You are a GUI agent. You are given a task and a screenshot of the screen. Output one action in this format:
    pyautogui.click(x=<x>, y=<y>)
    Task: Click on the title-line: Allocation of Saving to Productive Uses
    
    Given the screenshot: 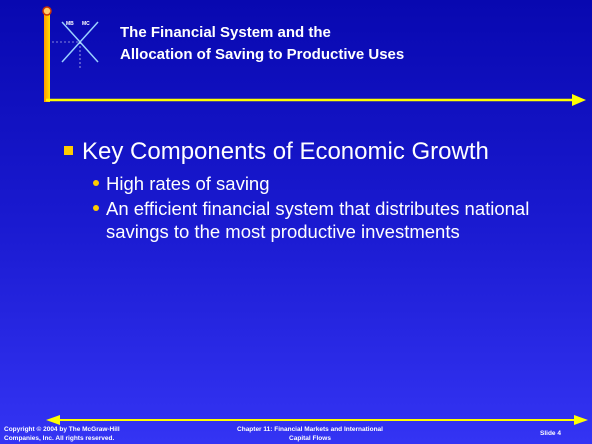 What is the action you would take?
    pyautogui.click(x=262, y=54)
    